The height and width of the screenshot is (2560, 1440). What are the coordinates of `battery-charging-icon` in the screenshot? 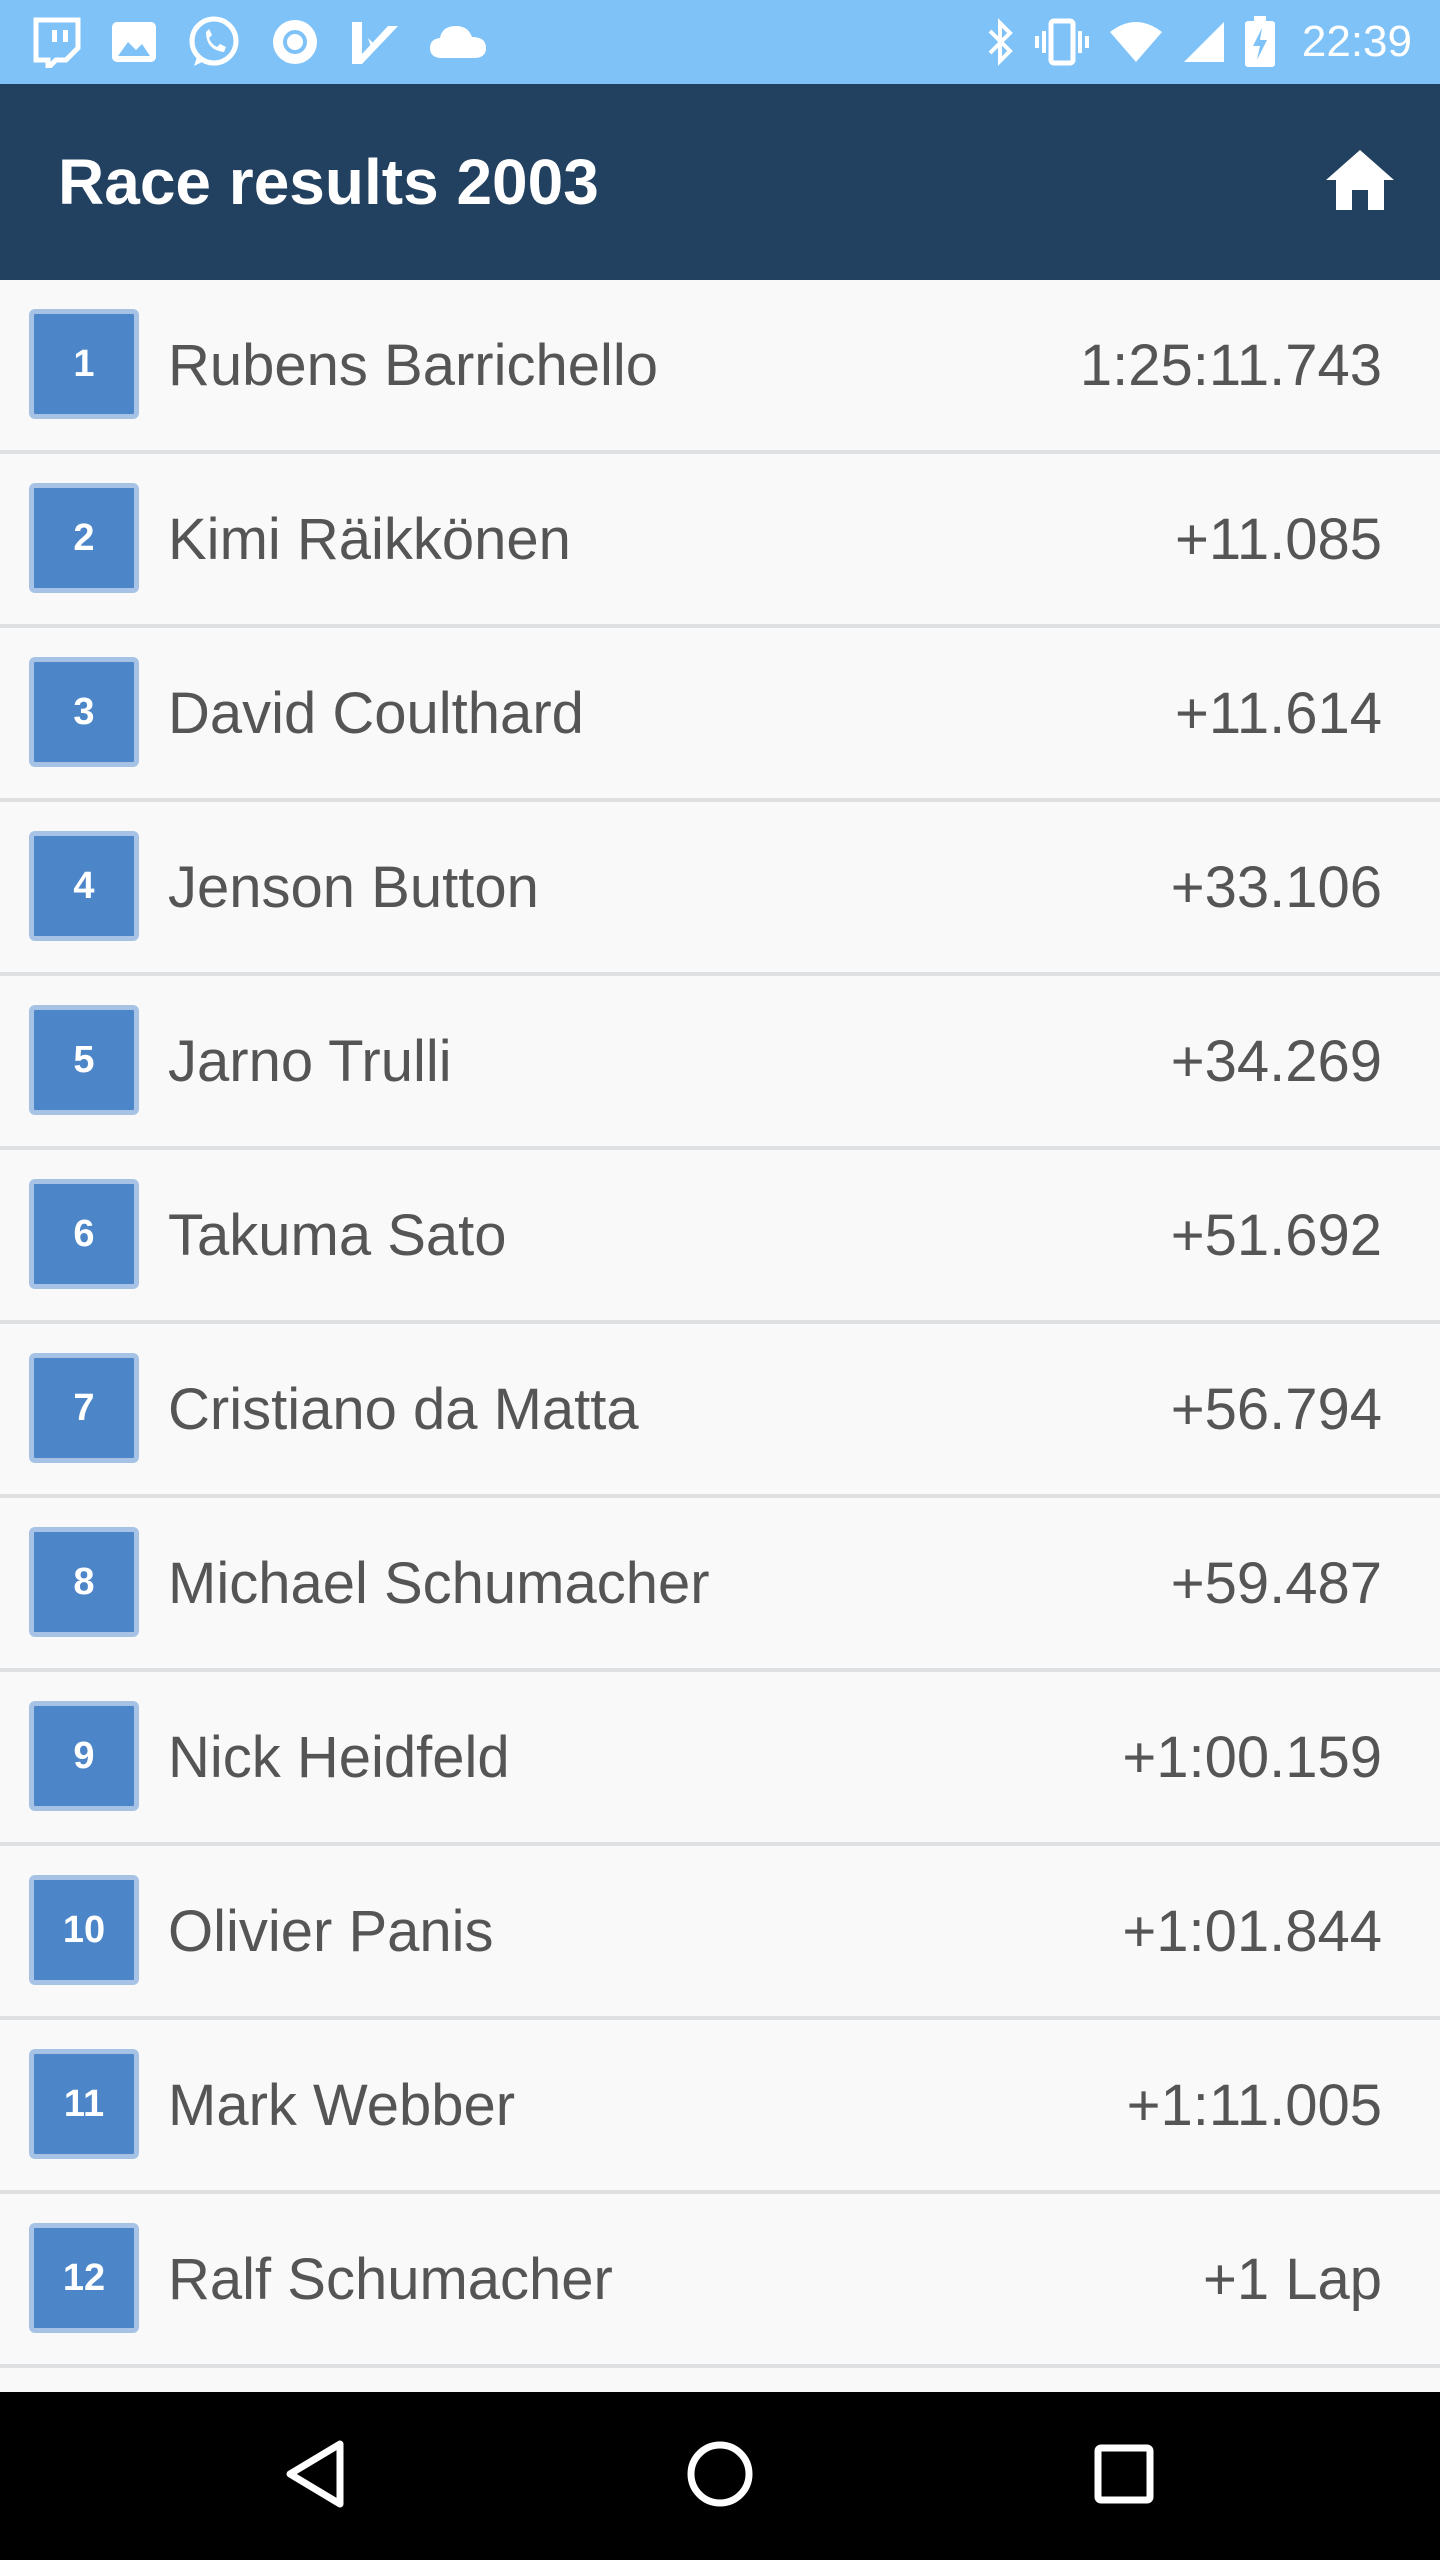 It's located at (1260, 42).